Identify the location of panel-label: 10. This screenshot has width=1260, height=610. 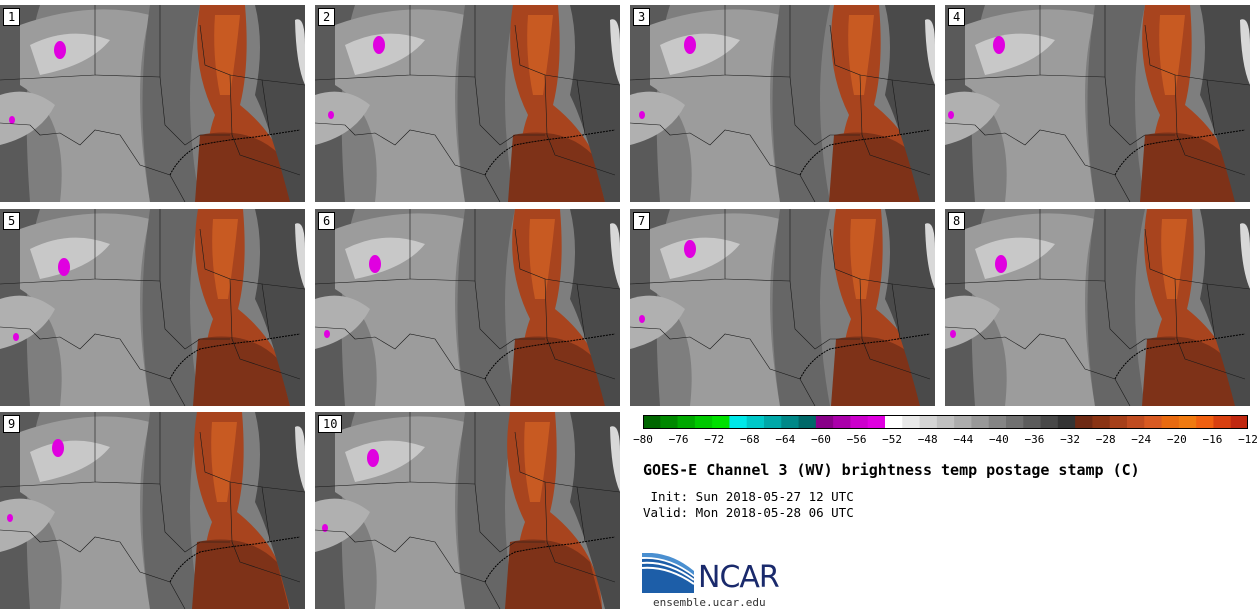
(330, 424).